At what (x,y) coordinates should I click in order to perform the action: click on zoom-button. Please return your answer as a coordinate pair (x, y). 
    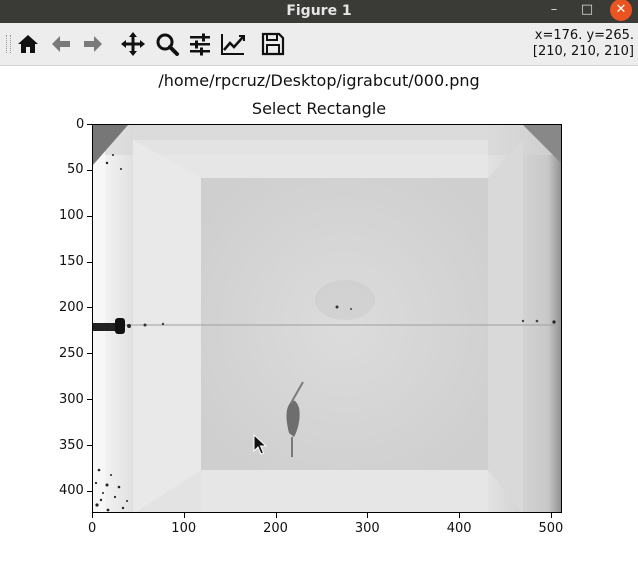
    Looking at the image, I should click on (167, 44).